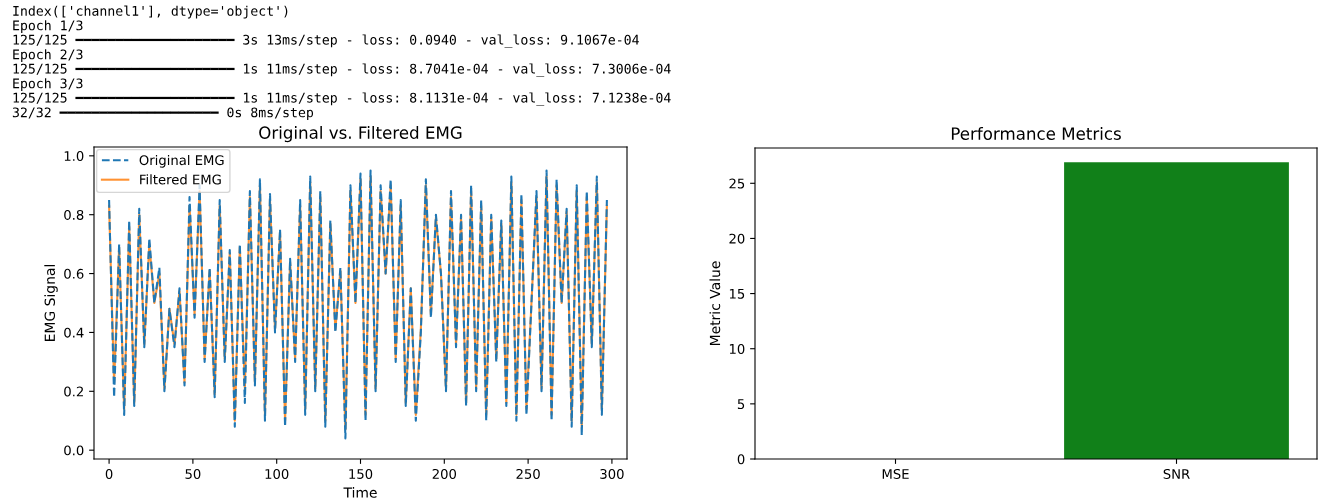 The image size is (1327, 498). What do you see at coordinates (109, 473) in the screenshot?
I see `x-tick-label: 0` at bounding box center [109, 473].